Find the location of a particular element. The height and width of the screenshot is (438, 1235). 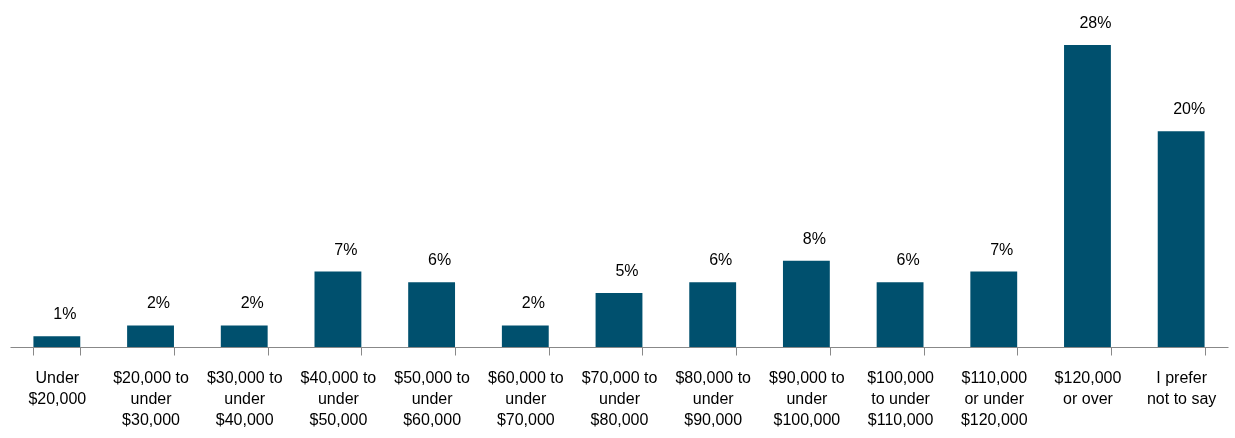

x-tick-label: $40,000 to under $50,000 is located at coordinates (338, 398).